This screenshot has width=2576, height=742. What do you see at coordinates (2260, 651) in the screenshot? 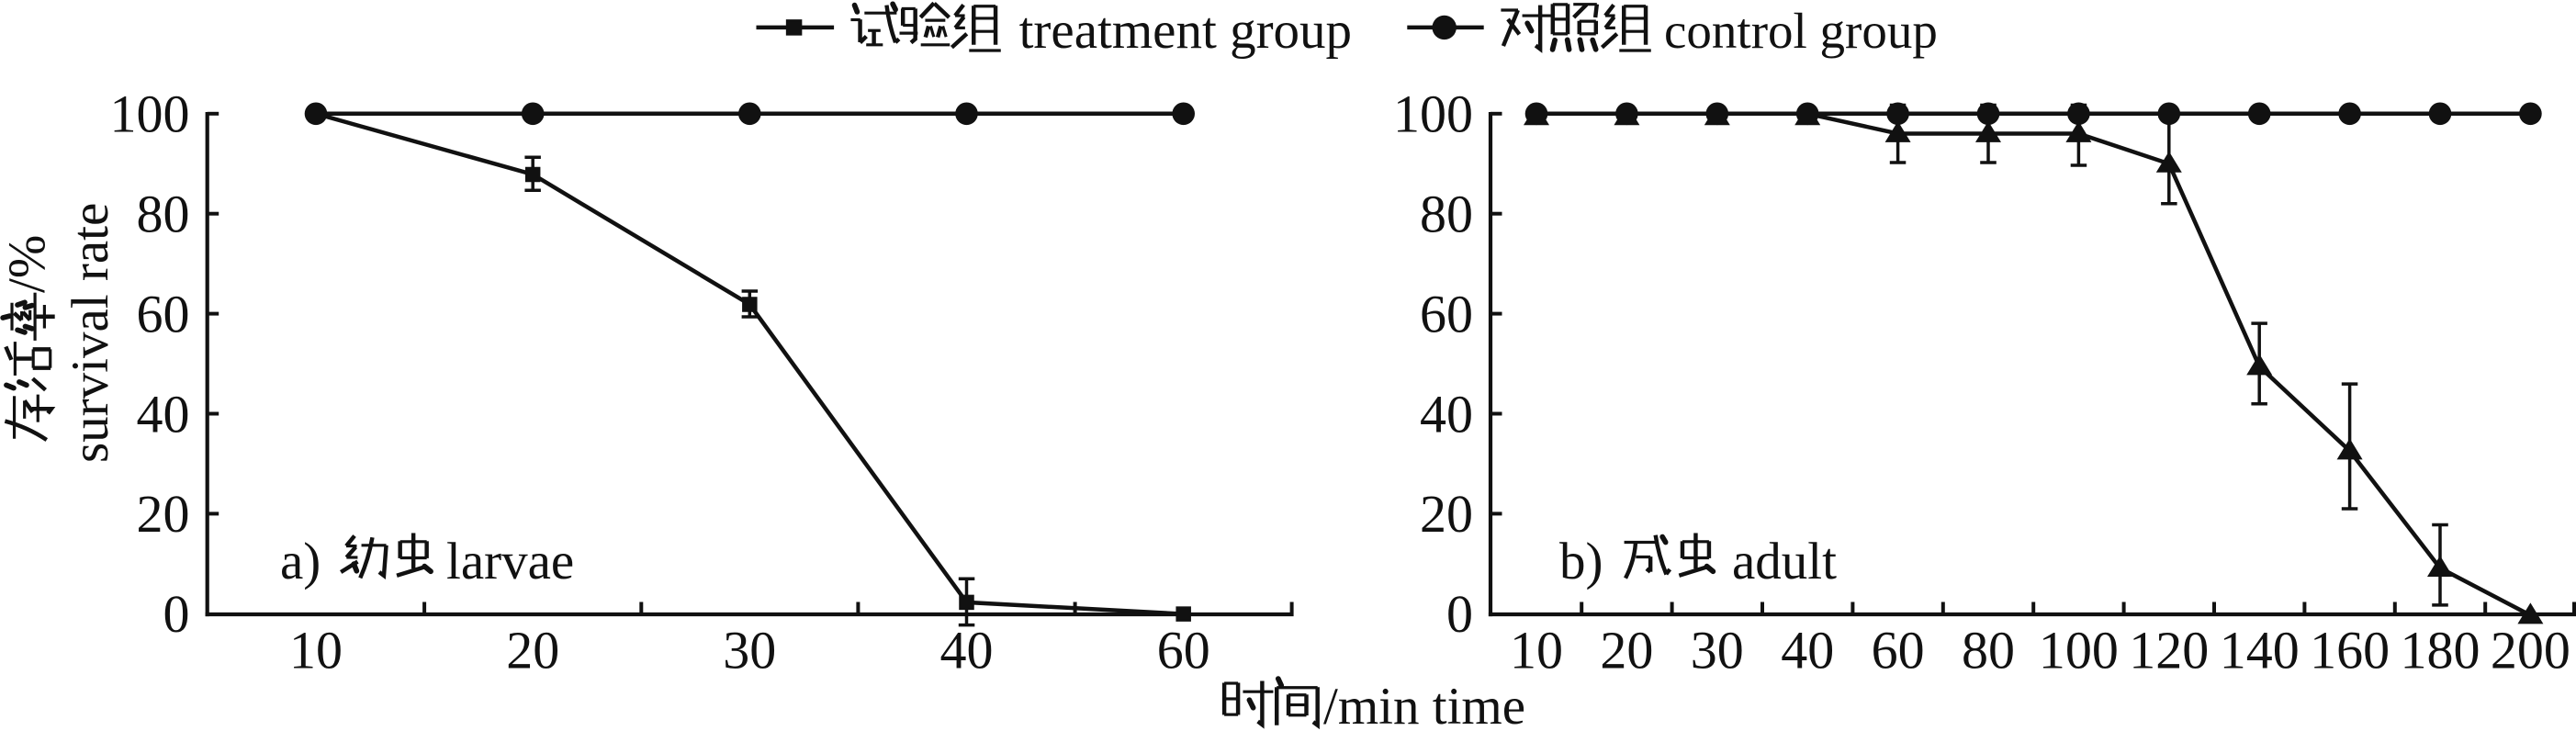
I see `svg-text: 140` at bounding box center [2260, 651].